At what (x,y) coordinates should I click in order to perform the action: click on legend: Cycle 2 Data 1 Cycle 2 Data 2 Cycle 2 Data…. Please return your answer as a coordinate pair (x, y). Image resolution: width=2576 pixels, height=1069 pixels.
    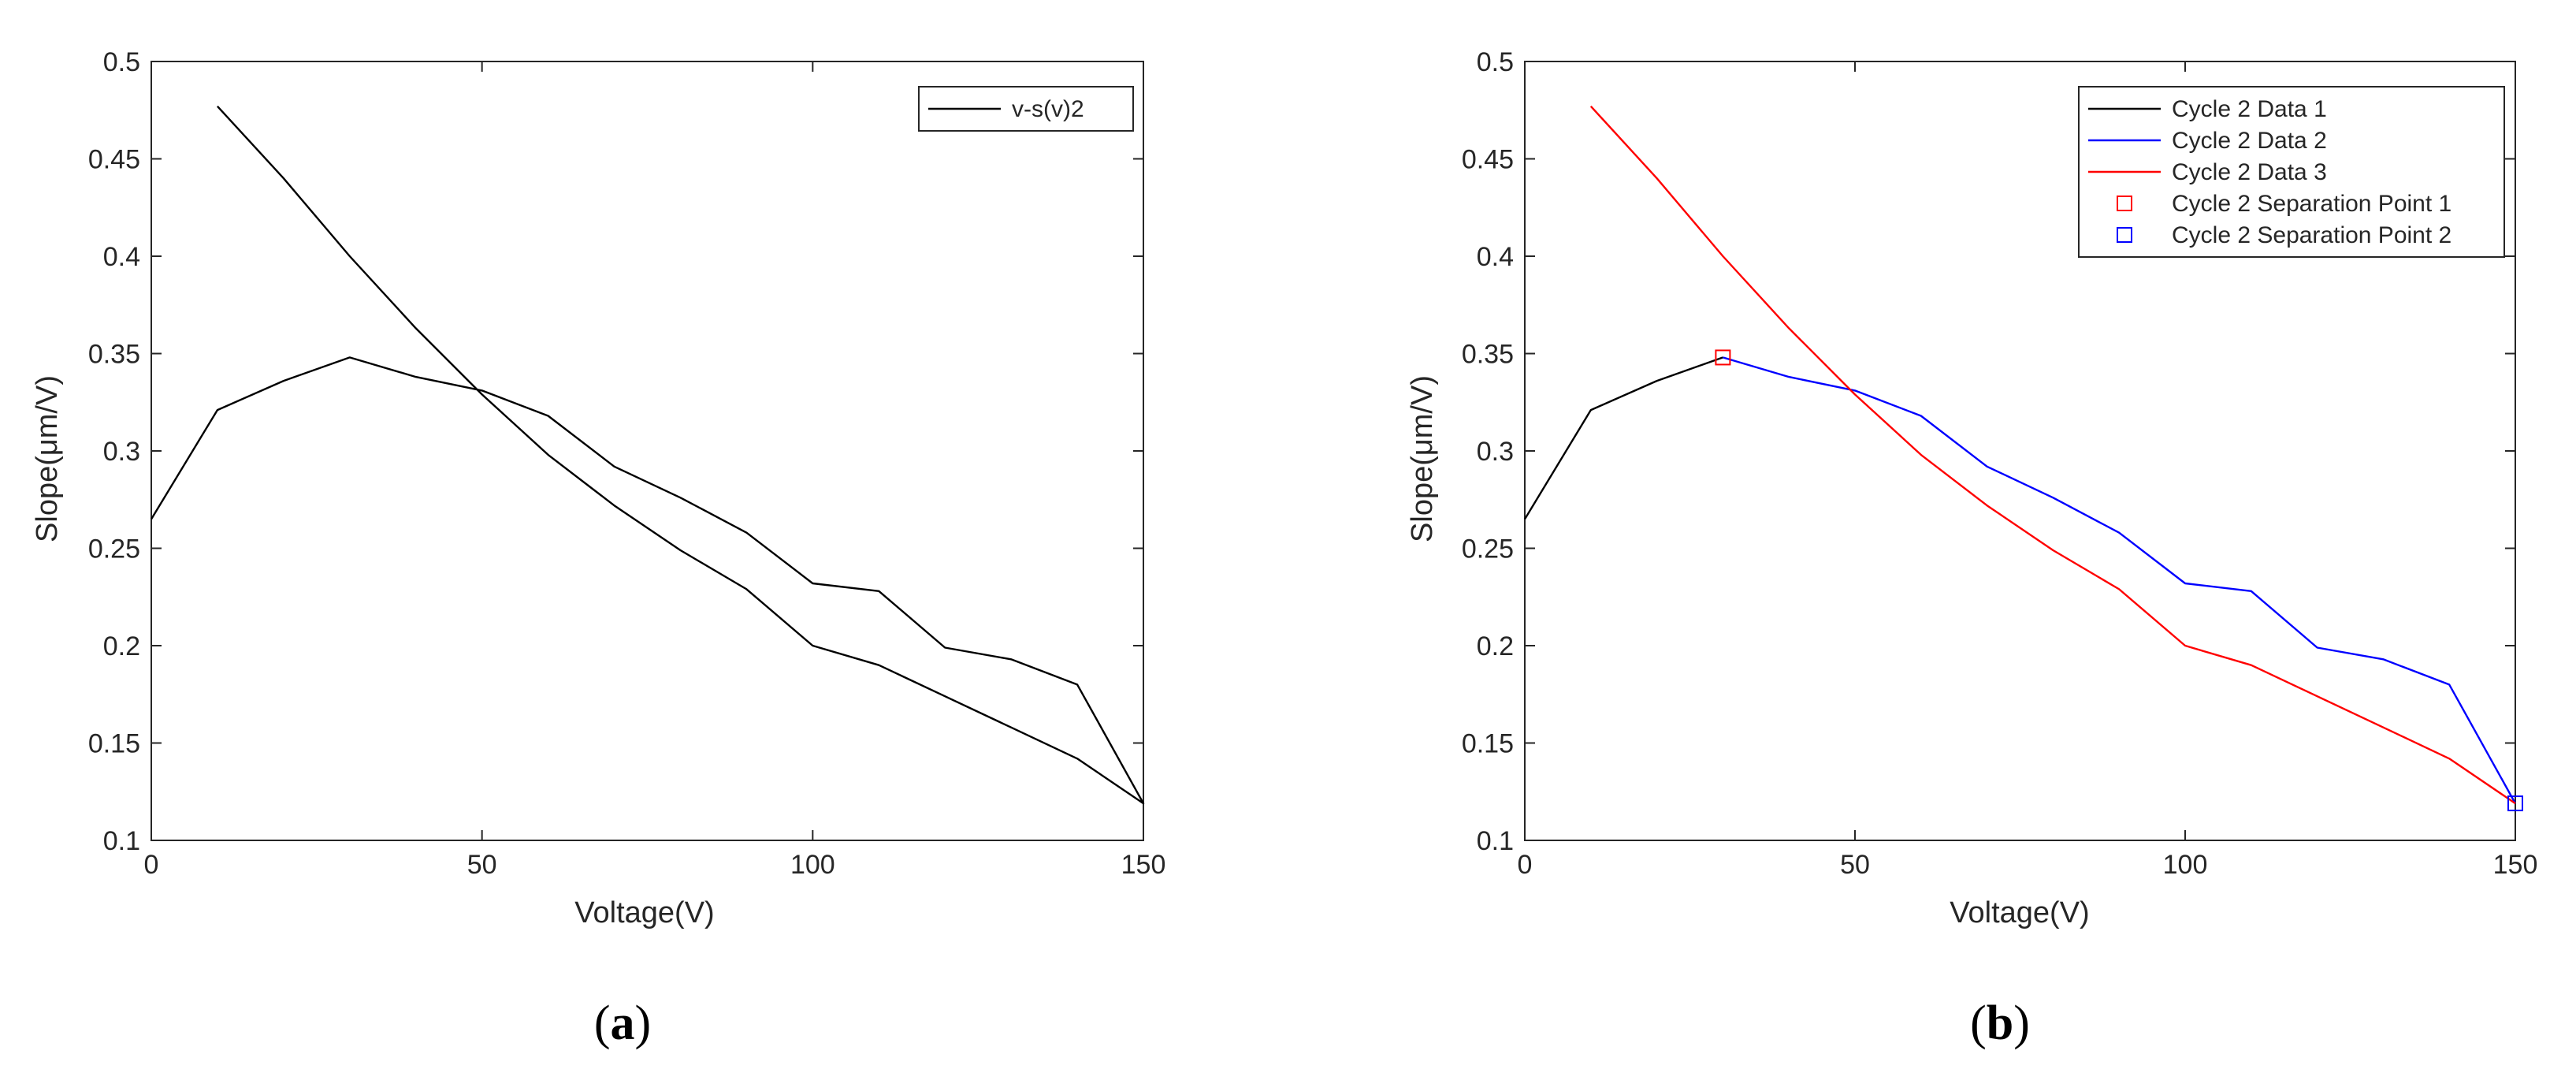
    Looking at the image, I should click on (2291, 172).